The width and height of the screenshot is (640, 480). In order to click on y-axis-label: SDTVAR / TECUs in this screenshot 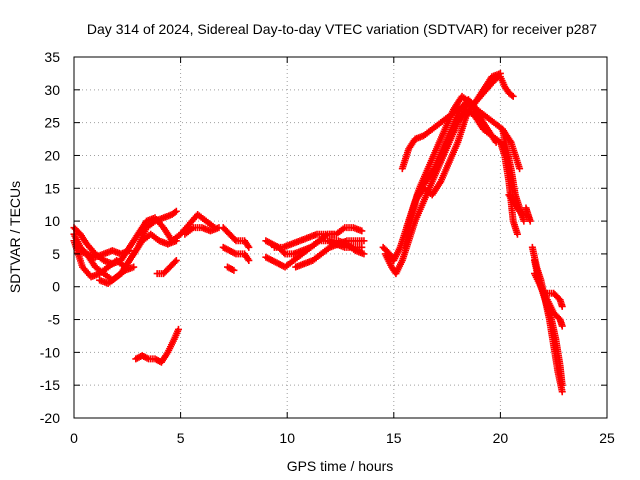, I will do `click(15, 237)`.